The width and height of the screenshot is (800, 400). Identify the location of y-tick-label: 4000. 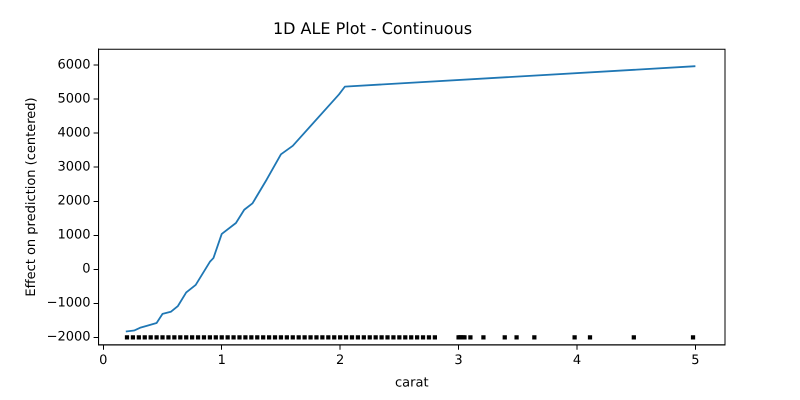
(74, 133).